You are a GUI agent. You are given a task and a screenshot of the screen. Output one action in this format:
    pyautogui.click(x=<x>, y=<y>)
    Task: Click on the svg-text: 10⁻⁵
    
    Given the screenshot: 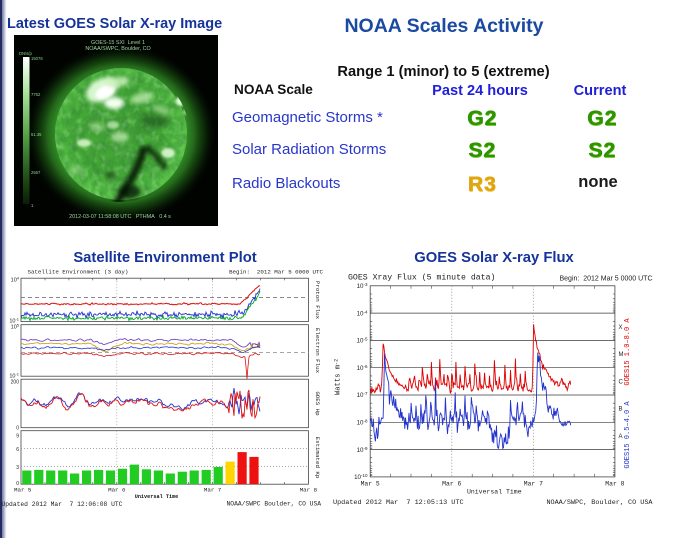 What is the action you would take?
    pyautogui.click(x=362, y=341)
    